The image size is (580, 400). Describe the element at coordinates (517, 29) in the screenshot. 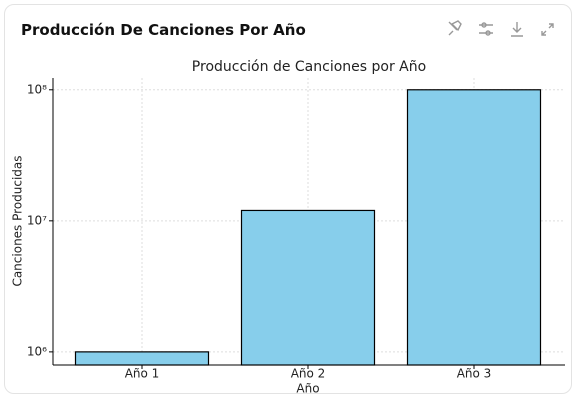

I see `download-icon` at that location.